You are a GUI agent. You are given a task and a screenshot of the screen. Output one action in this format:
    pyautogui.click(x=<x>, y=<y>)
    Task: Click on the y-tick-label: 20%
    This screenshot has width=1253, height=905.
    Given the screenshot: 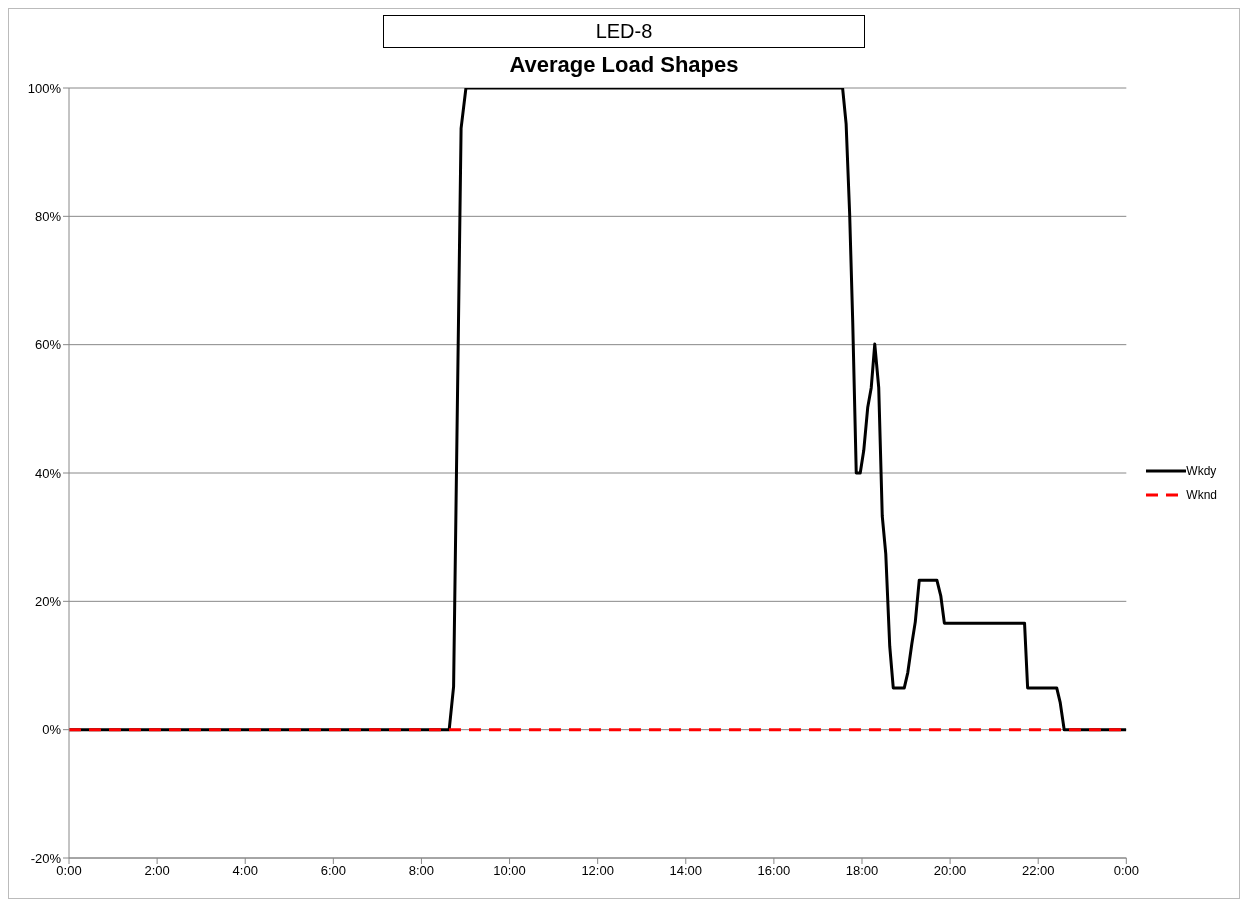 What is the action you would take?
    pyautogui.click(x=48, y=601)
    